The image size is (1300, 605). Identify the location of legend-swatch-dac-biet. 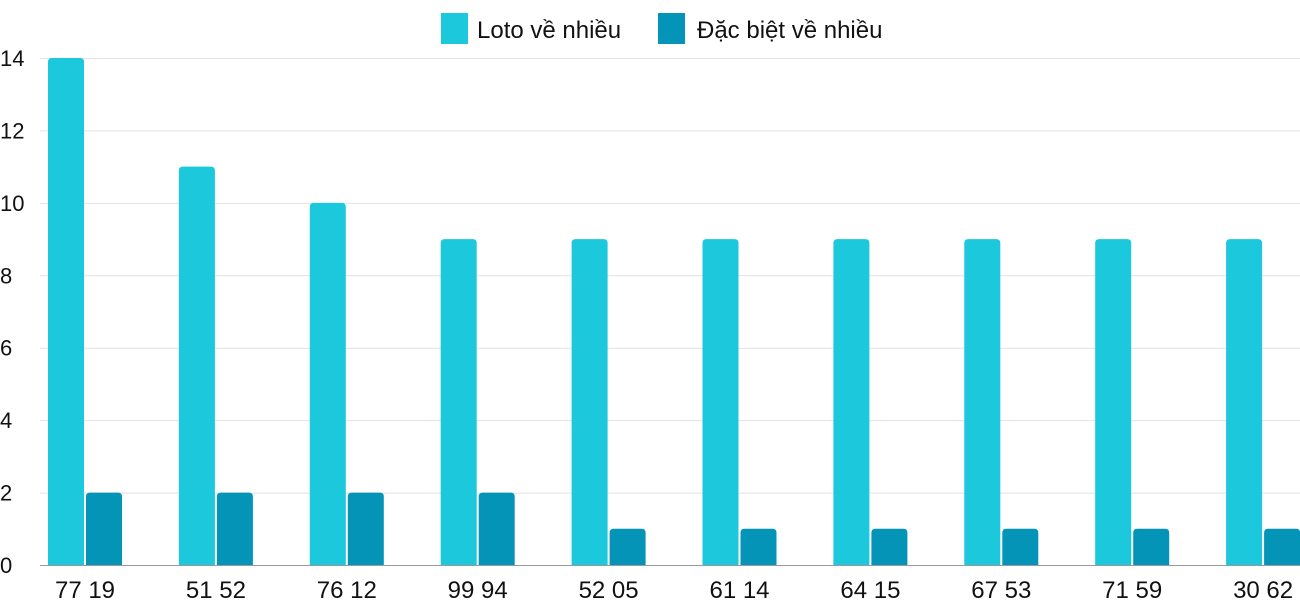
(671, 28).